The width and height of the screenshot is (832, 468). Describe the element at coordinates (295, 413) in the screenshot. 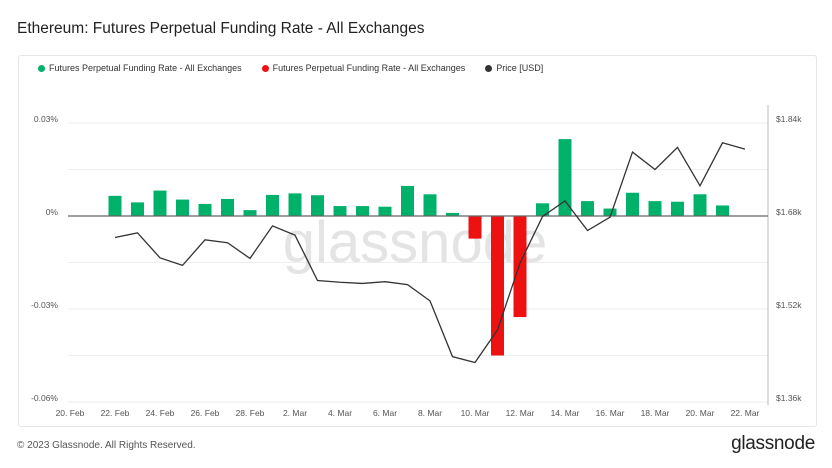

I see `x-tick-label: 2. Mar` at that location.